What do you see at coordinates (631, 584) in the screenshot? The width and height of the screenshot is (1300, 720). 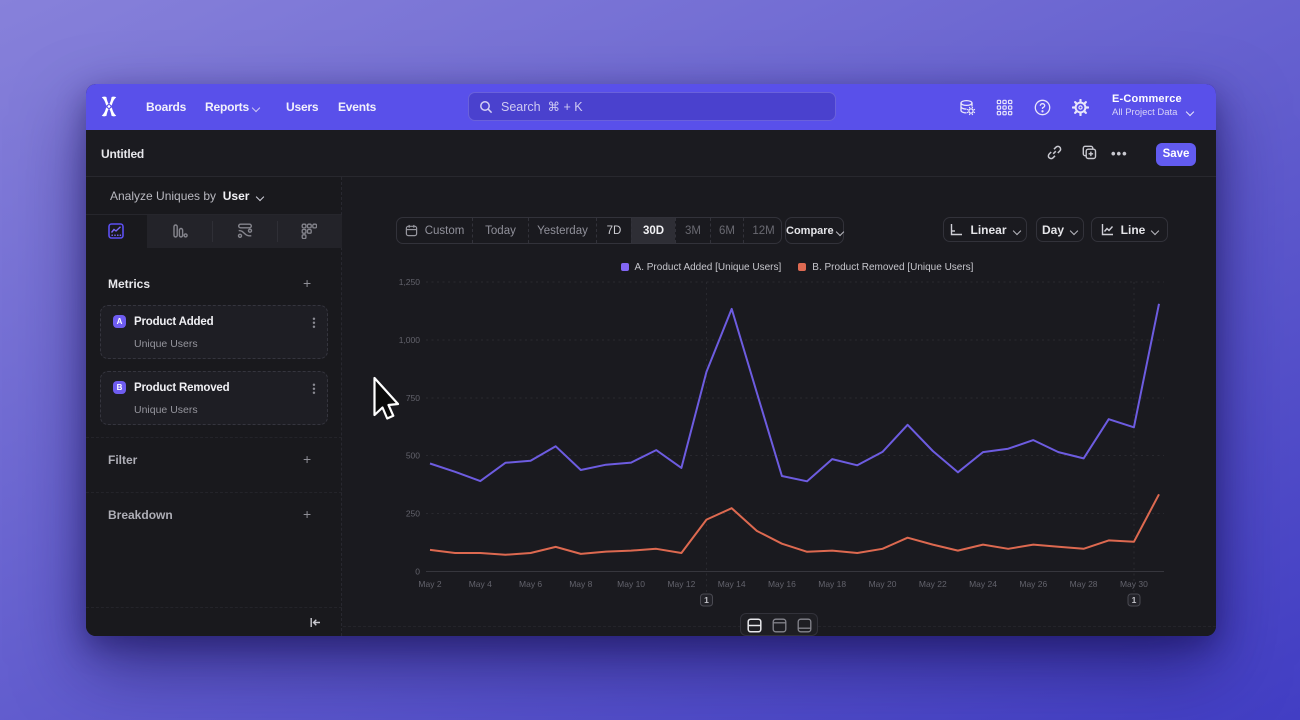 I see `svg-text: May 10` at bounding box center [631, 584].